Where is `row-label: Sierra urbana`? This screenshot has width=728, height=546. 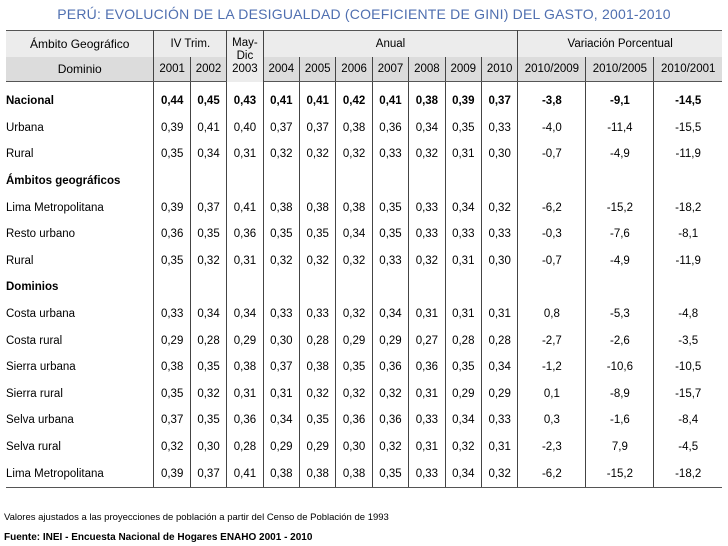 row-label: Sierra urbana is located at coordinates (80, 367).